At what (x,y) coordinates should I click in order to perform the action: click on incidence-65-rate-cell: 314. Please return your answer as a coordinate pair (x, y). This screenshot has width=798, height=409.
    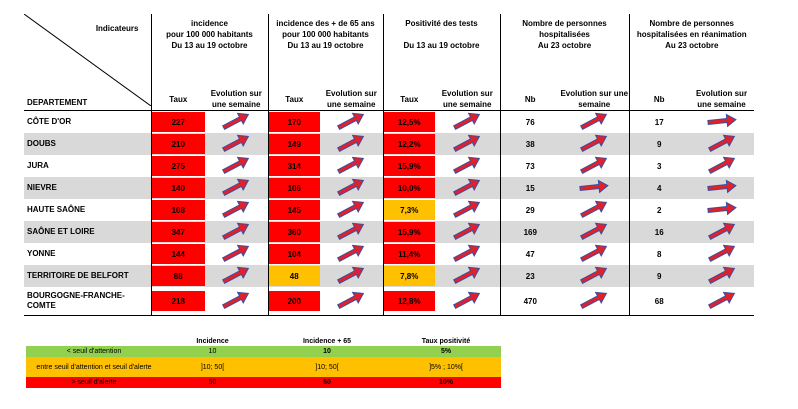
    Looking at the image, I should click on (293, 166).